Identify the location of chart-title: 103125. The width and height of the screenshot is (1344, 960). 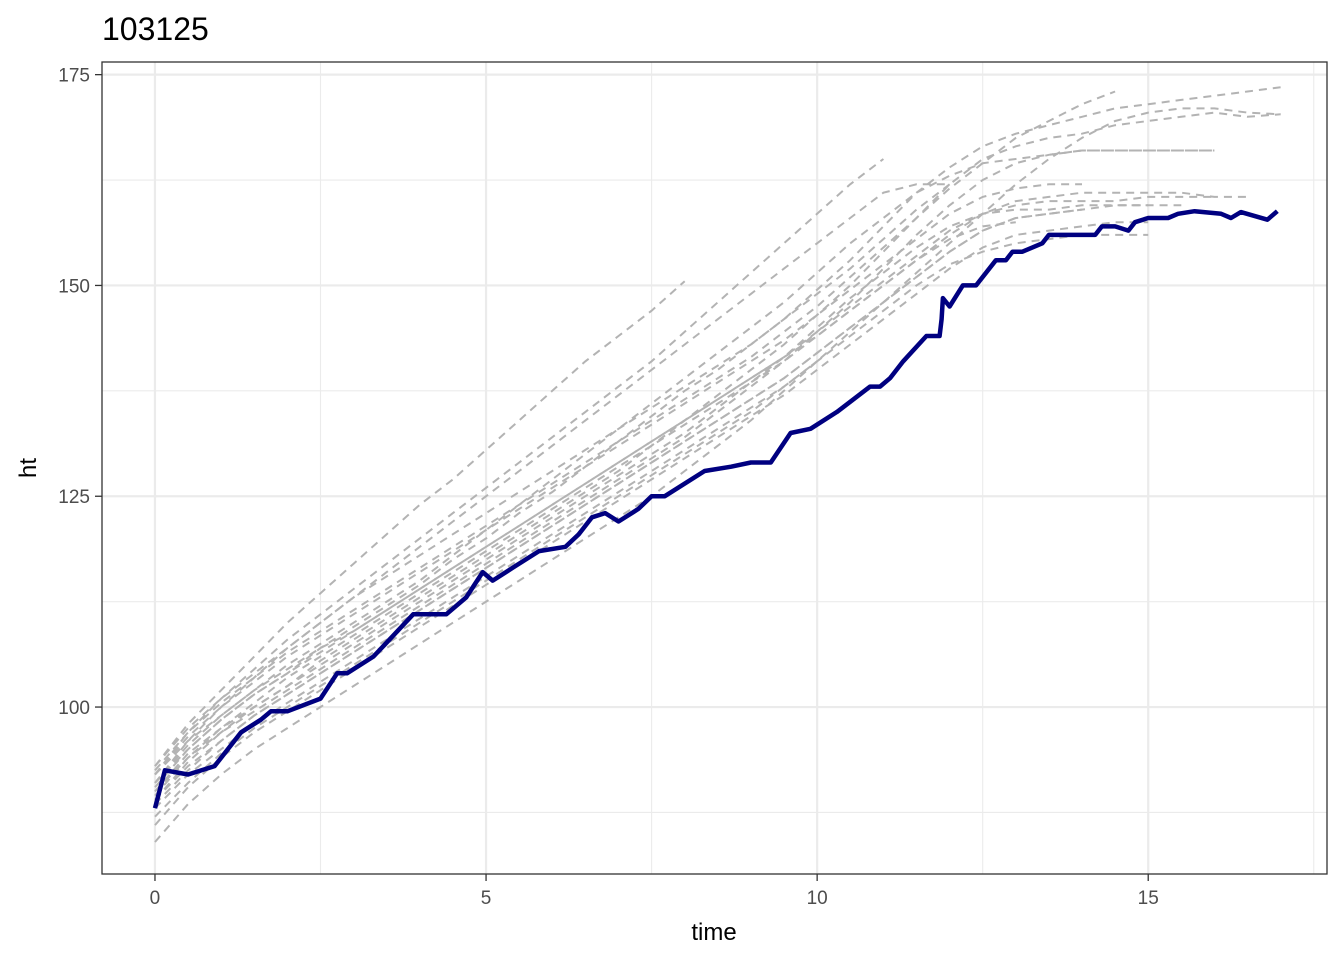
(155, 29).